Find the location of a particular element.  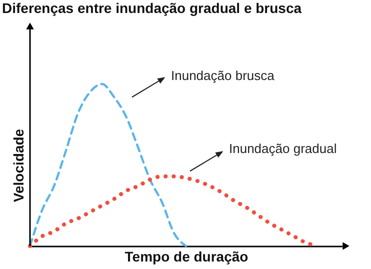

text: Inundação gradual is located at coordinates (283, 148).